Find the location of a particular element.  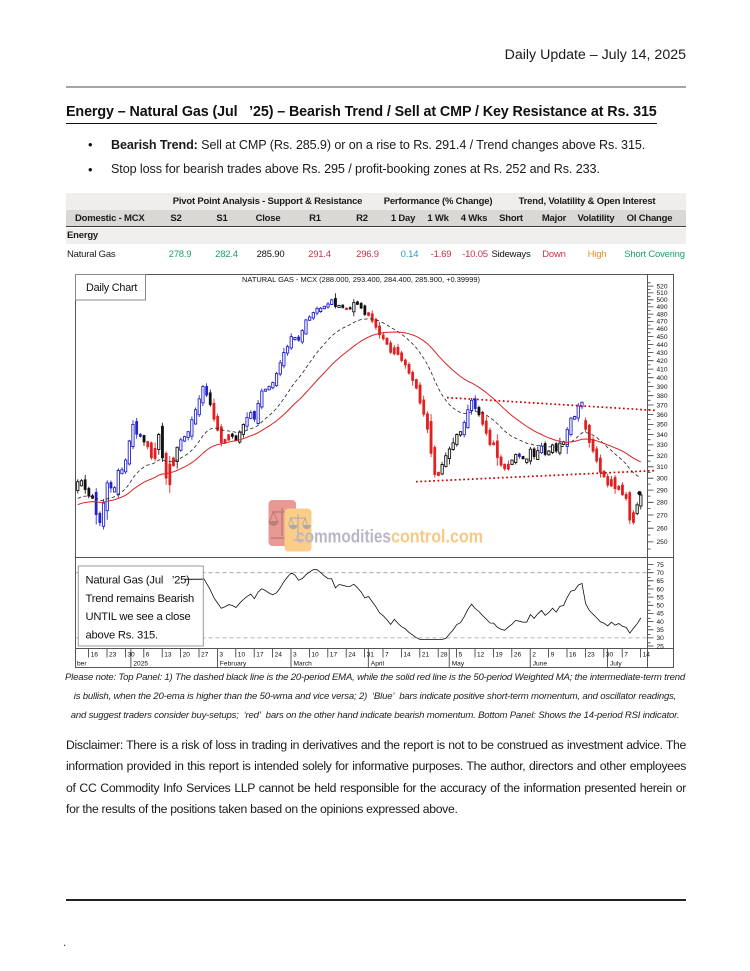

svg-text: Trend remains Bearish is located at coordinates (140, 599).